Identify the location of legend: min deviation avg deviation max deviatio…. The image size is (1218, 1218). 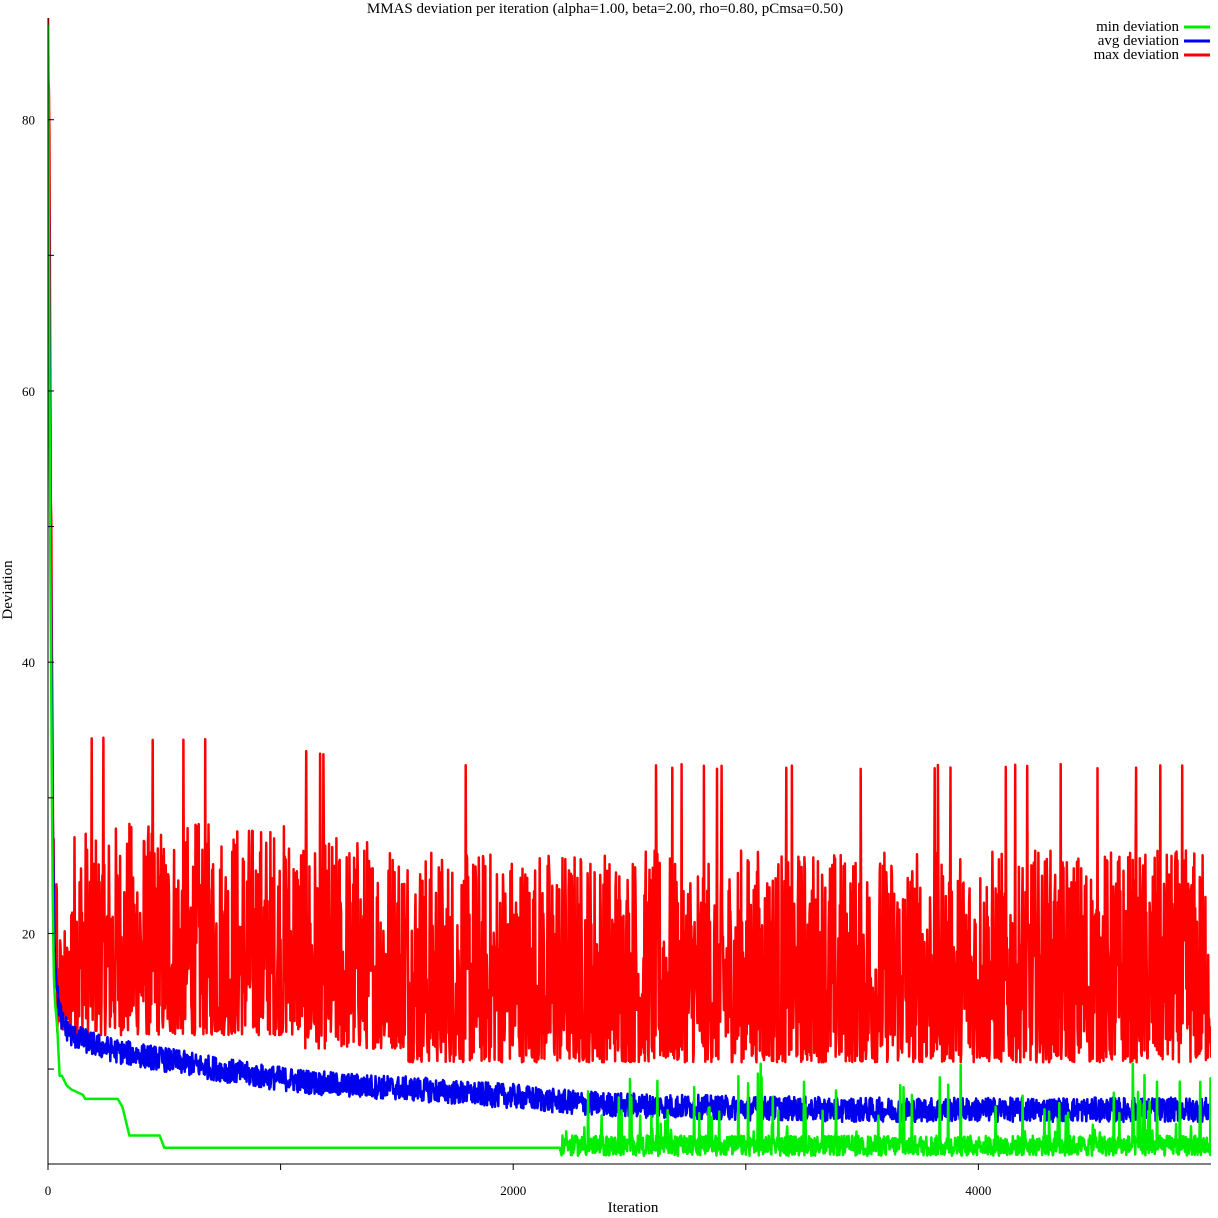
(1152, 41).